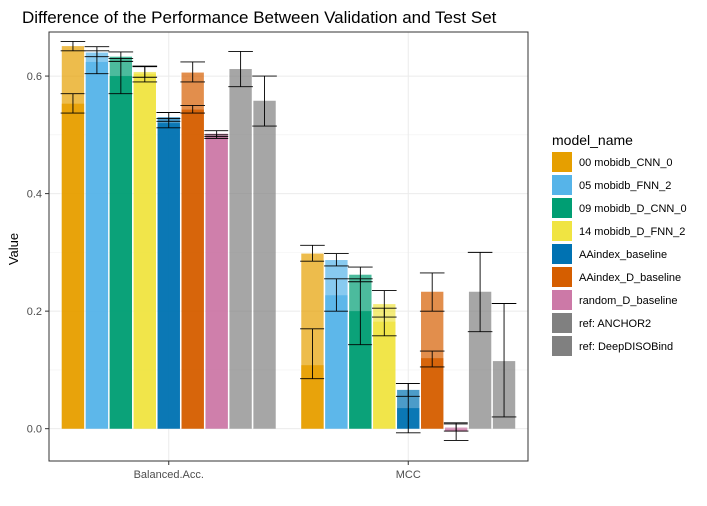 This screenshot has height=506, width=707. What do you see at coordinates (408, 475) in the screenshot?
I see `x-tick-label: MCC` at bounding box center [408, 475].